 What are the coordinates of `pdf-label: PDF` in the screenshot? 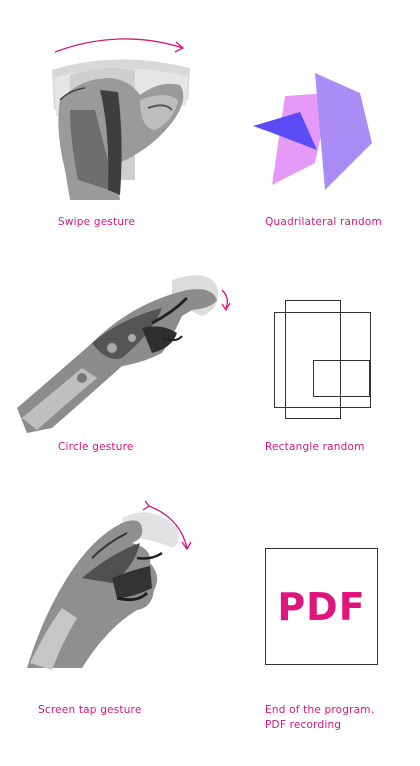 It's located at (321, 606).